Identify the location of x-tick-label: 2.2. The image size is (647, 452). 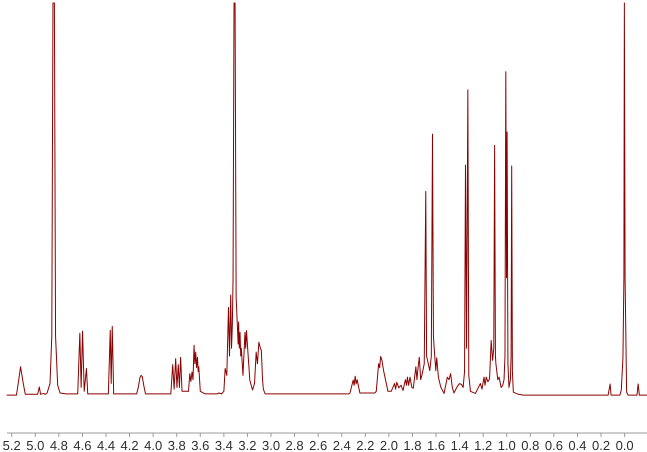
(365, 445).